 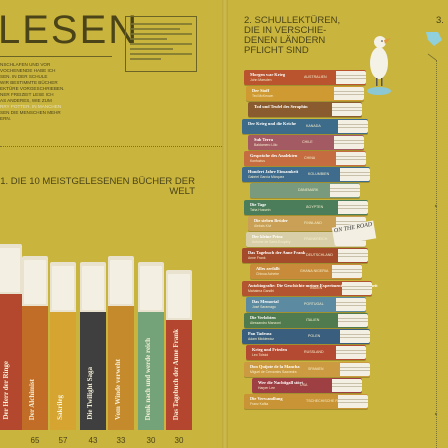 What do you see at coordinates (263, 317) in the screenshot?
I see `school-book-title: Die Verlobten` at bounding box center [263, 317].